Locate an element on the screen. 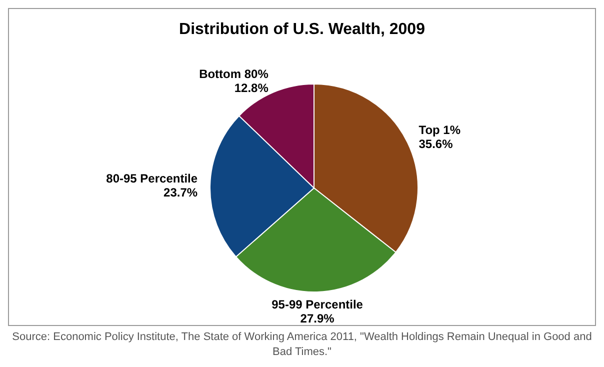 The image size is (604, 367). slice-label: Bottom 80% is located at coordinates (234, 73).